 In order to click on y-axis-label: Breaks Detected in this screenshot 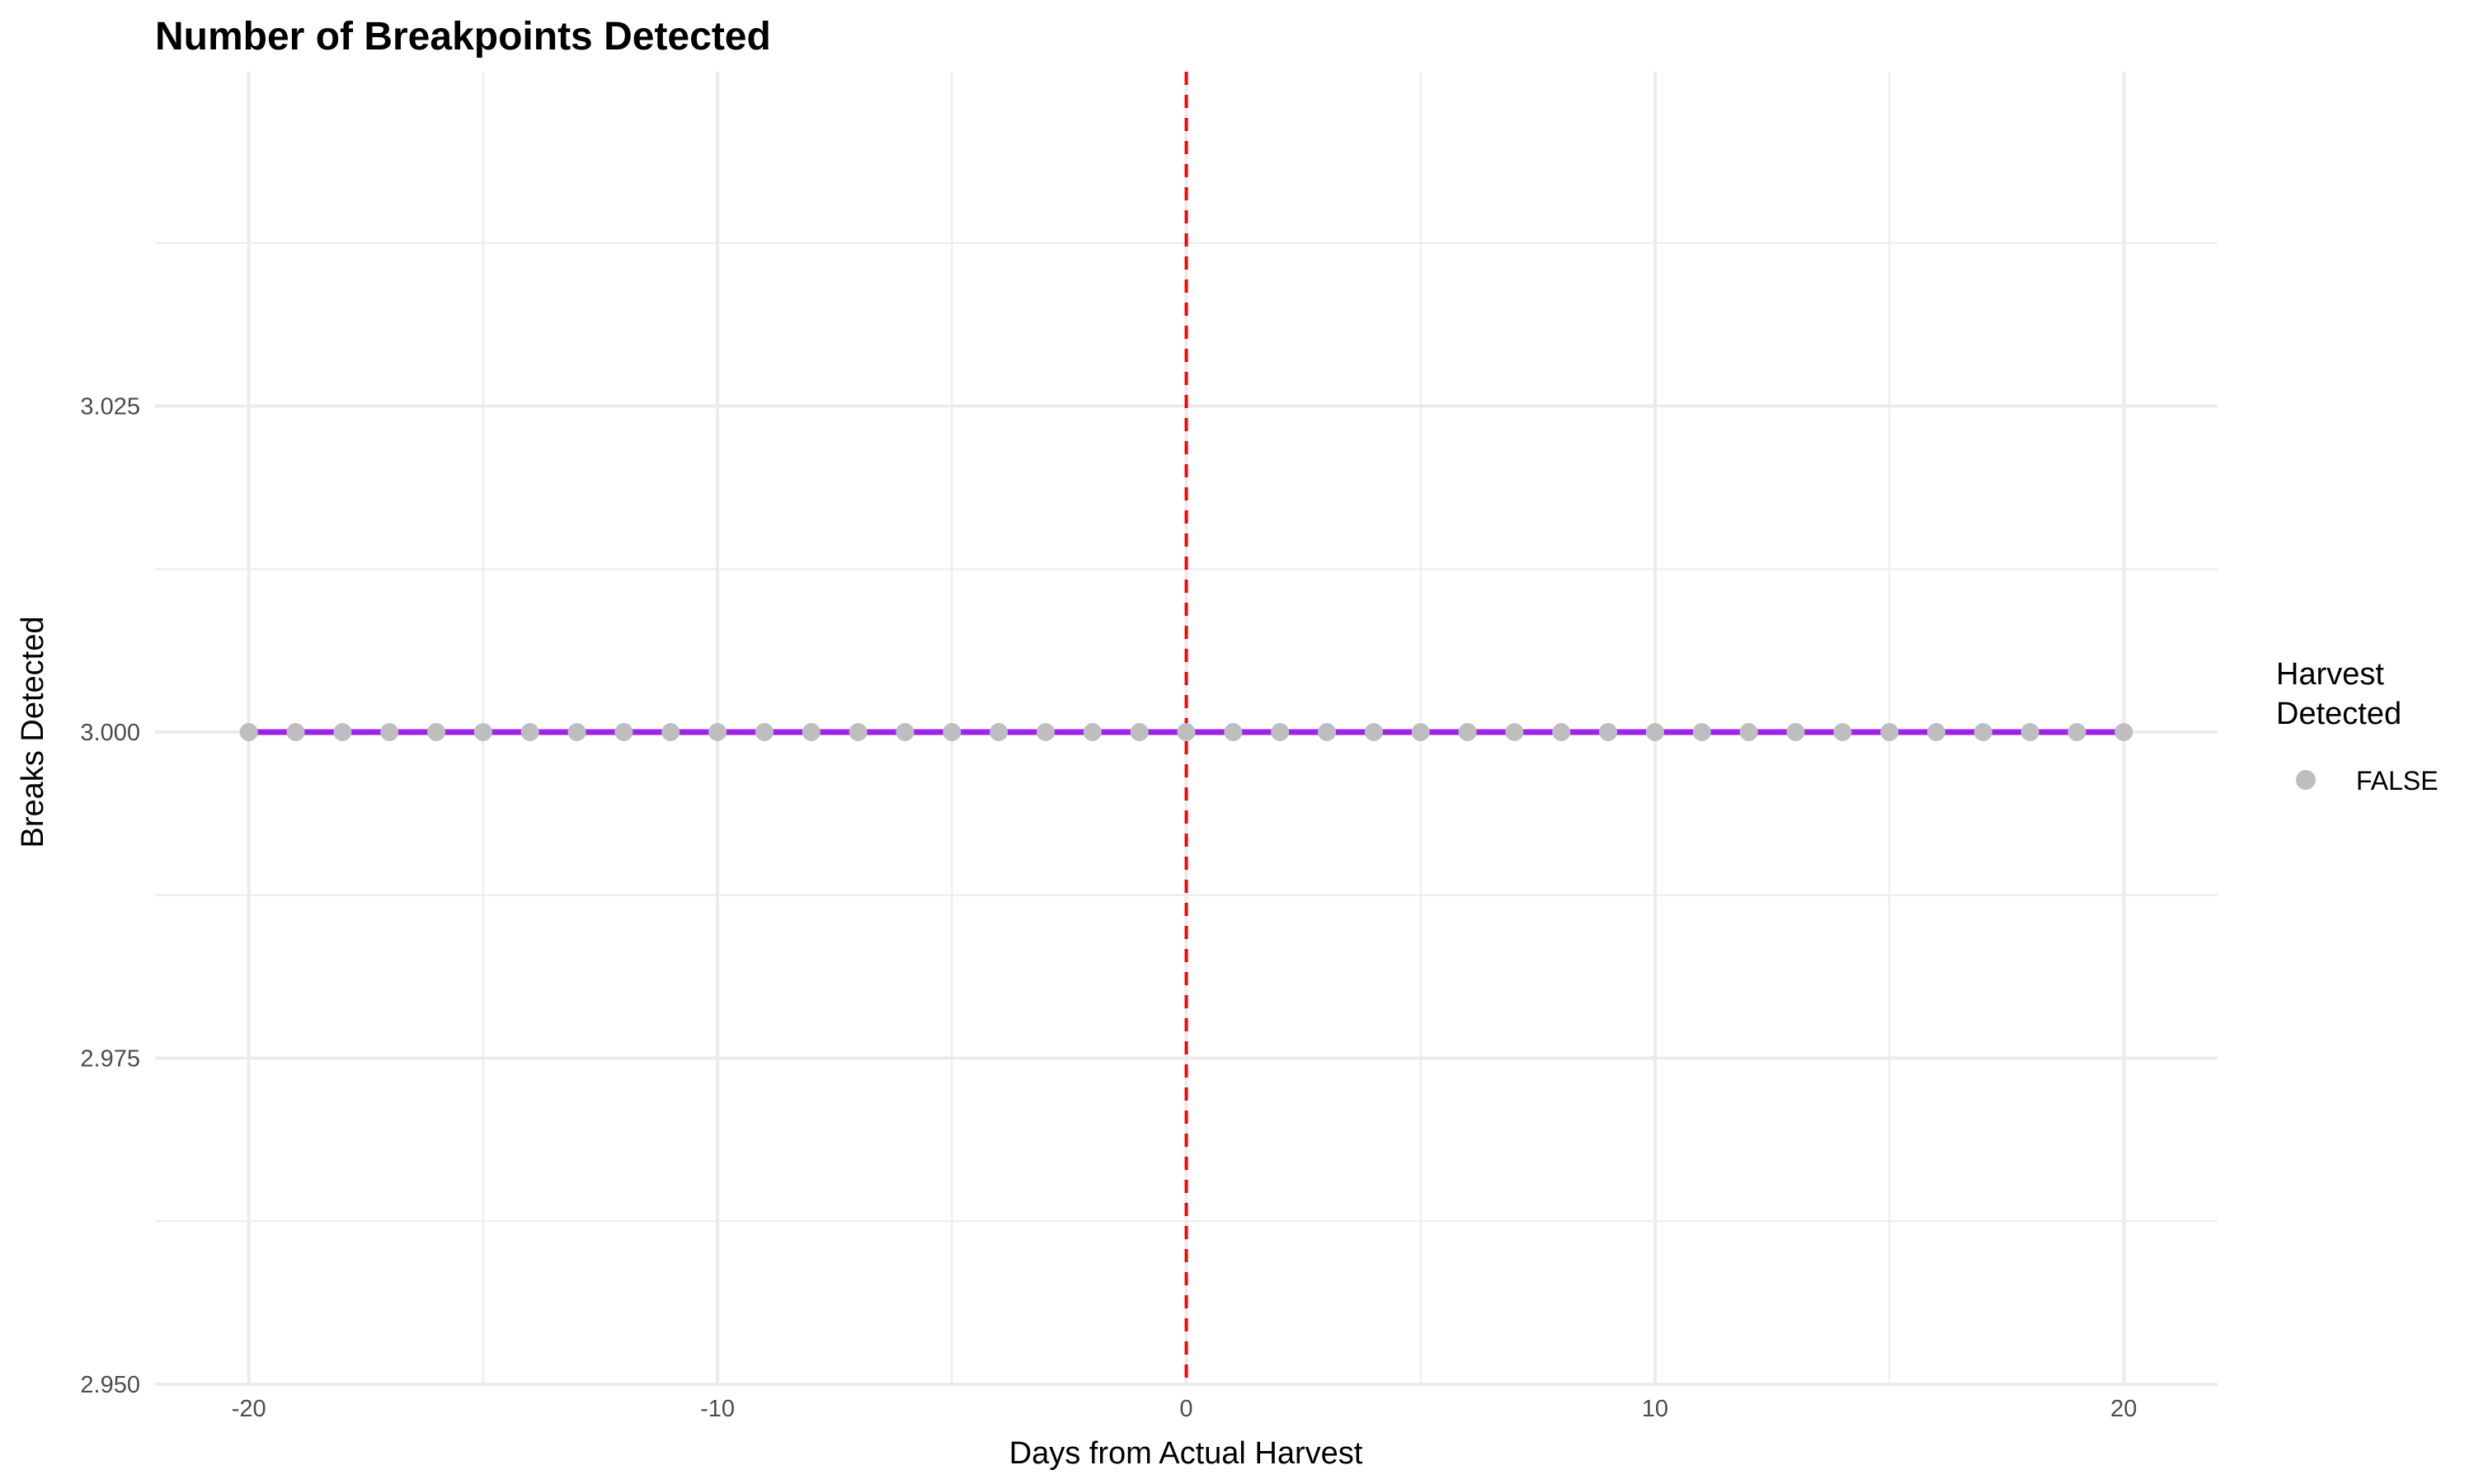, I will do `click(33, 732)`.